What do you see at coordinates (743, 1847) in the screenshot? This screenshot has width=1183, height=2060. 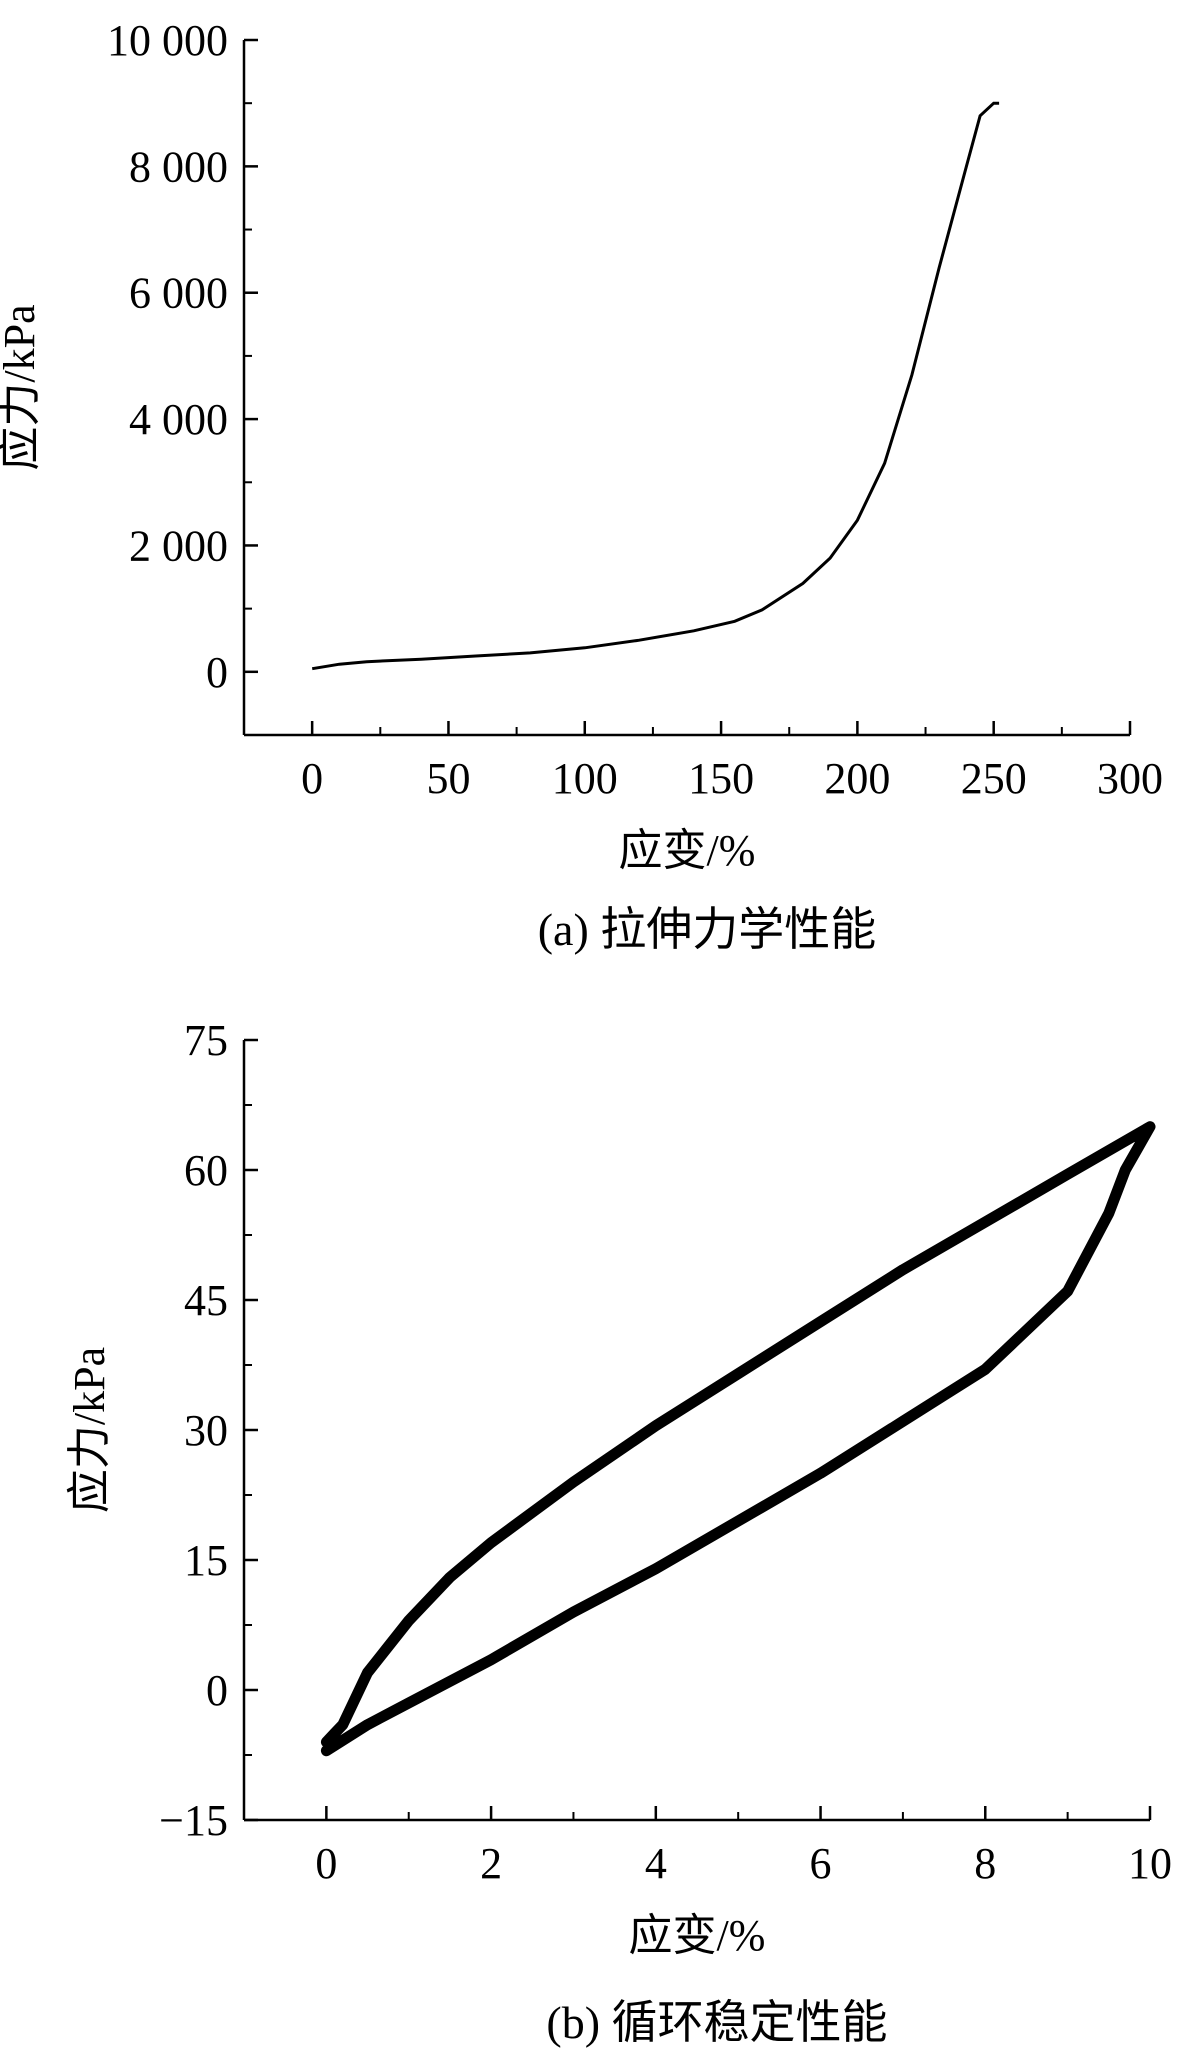 I see `panel-b-x-ticks: 0 2 4 6 8 10` at bounding box center [743, 1847].